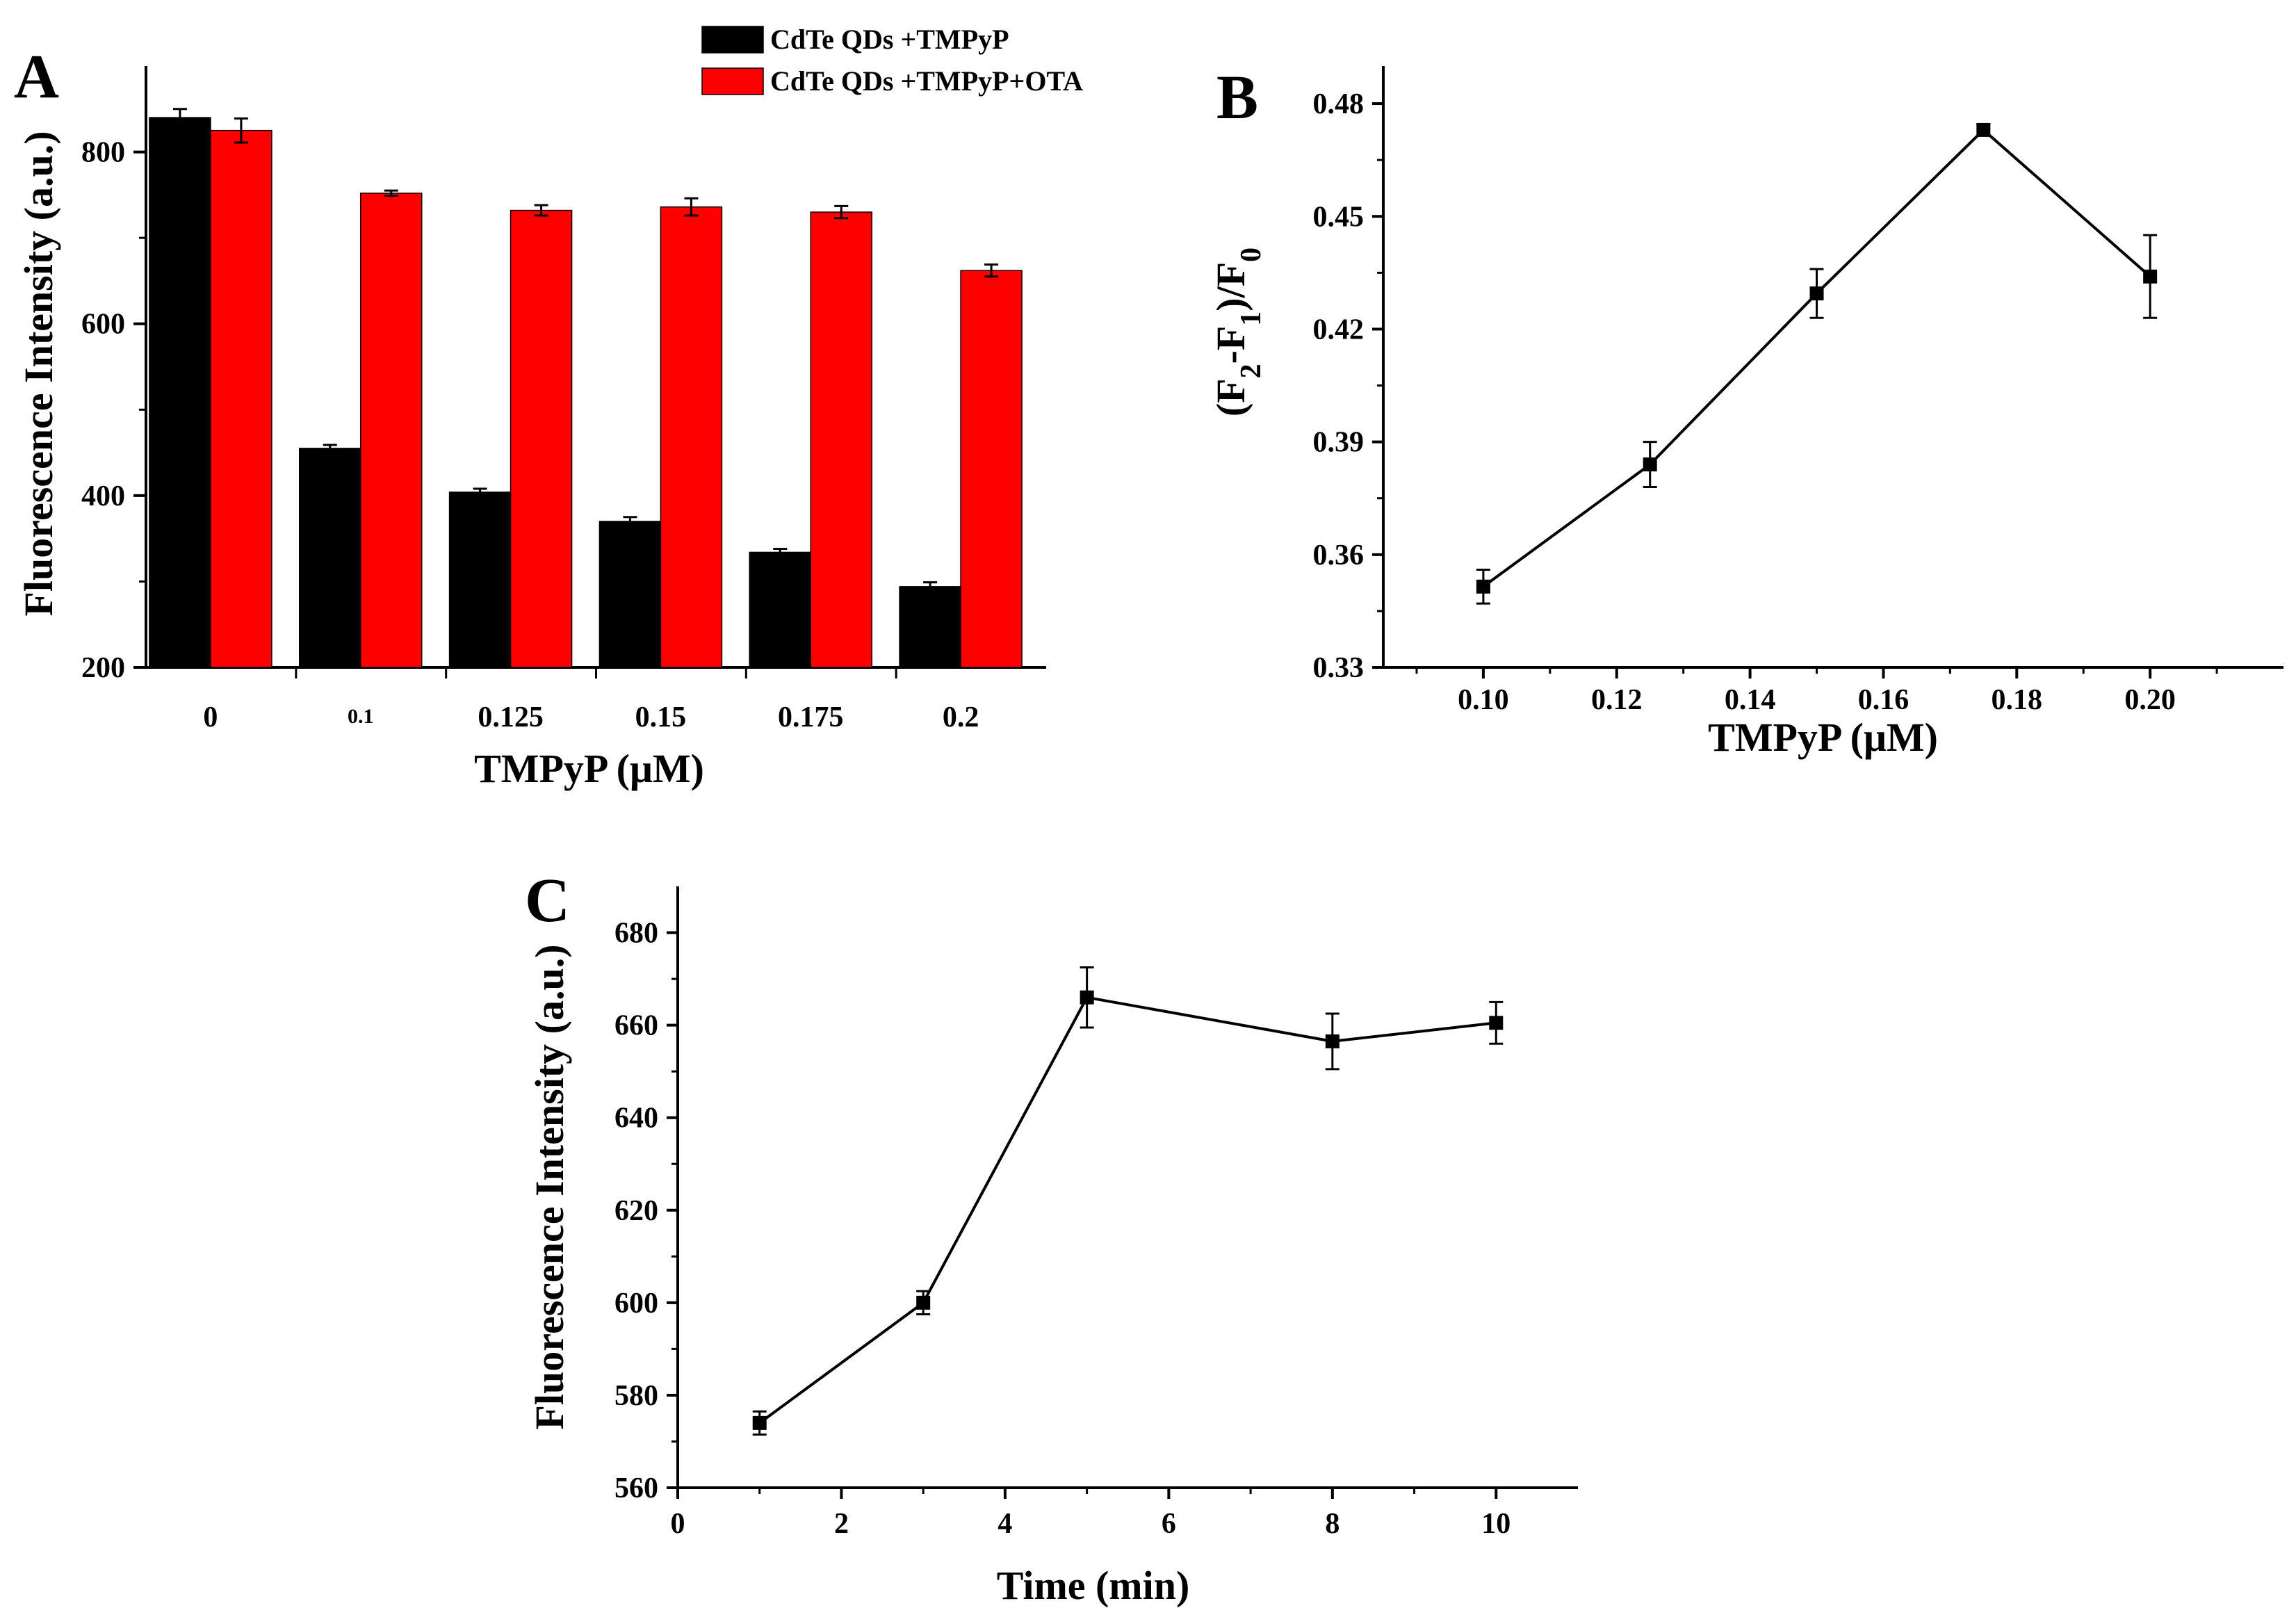 Image resolution: width=2296 pixels, height=1624 pixels. What do you see at coordinates (636, 1026) in the screenshot?
I see `y-tick-label-660: 660` at bounding box center [636, 1026].